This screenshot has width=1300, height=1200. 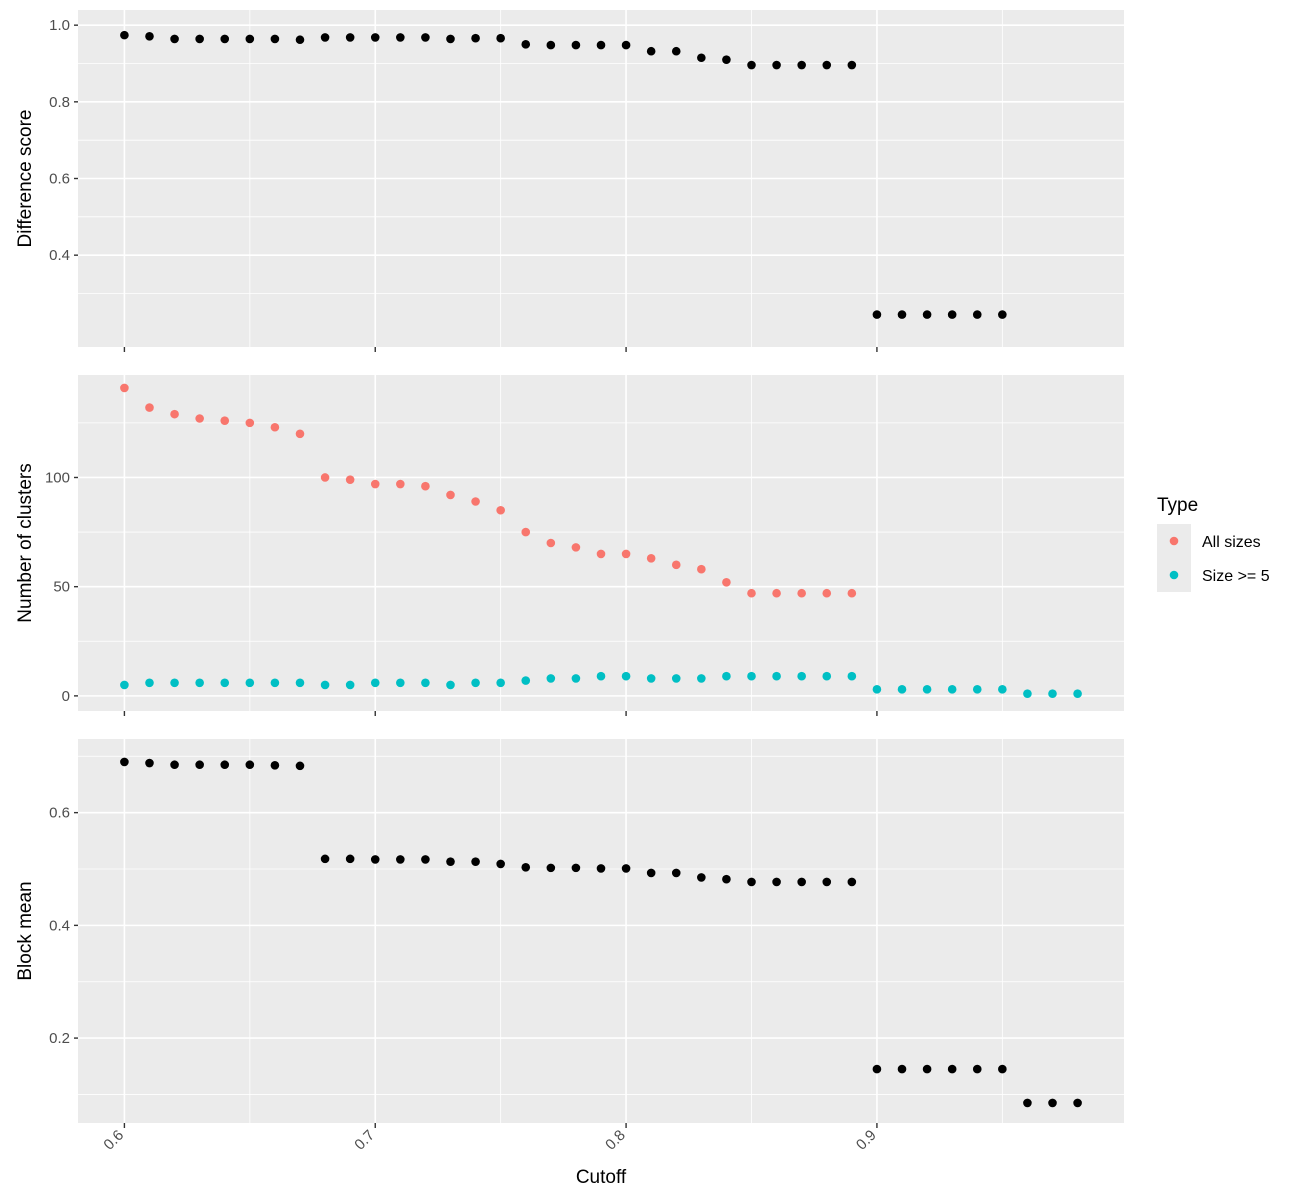 What do you see at coordinates (61, 587) in the screenshot?
I see `y-tick-label: 50` at bounding box center [61, 587].